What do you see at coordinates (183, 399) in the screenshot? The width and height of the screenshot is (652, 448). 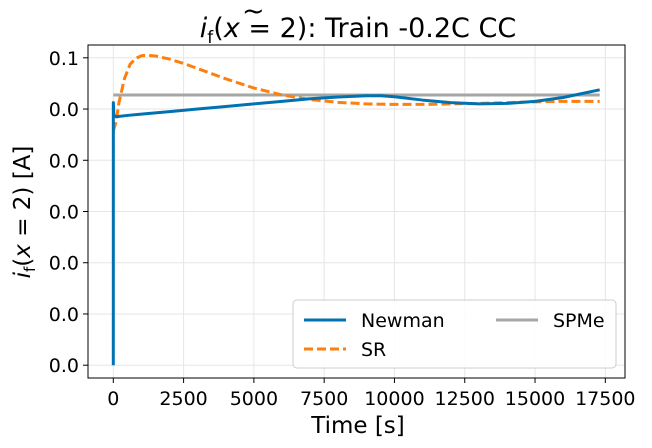 I see `x-tick-label-1: 2500` at bounding box center [183, 399].